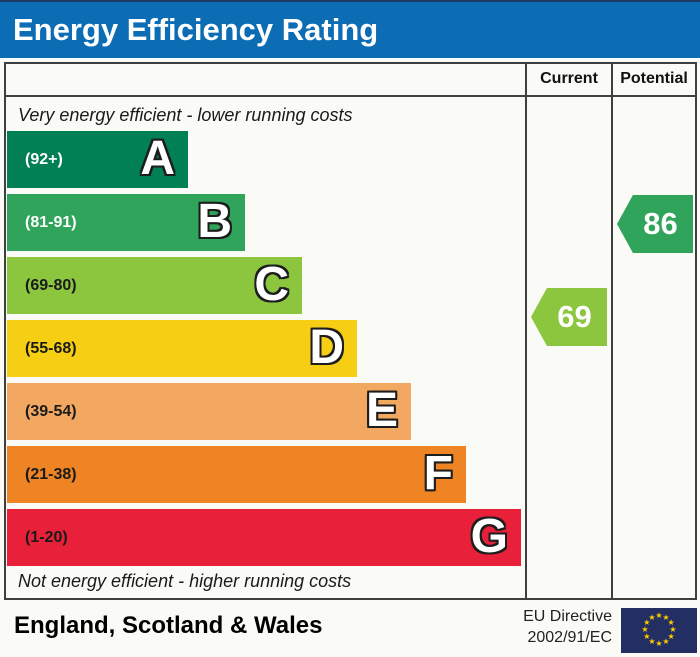  What do you see at coordinates (154, 285) in the screenshot?
I see `band-c: (69-80) C` at bounding box center [154, 285].